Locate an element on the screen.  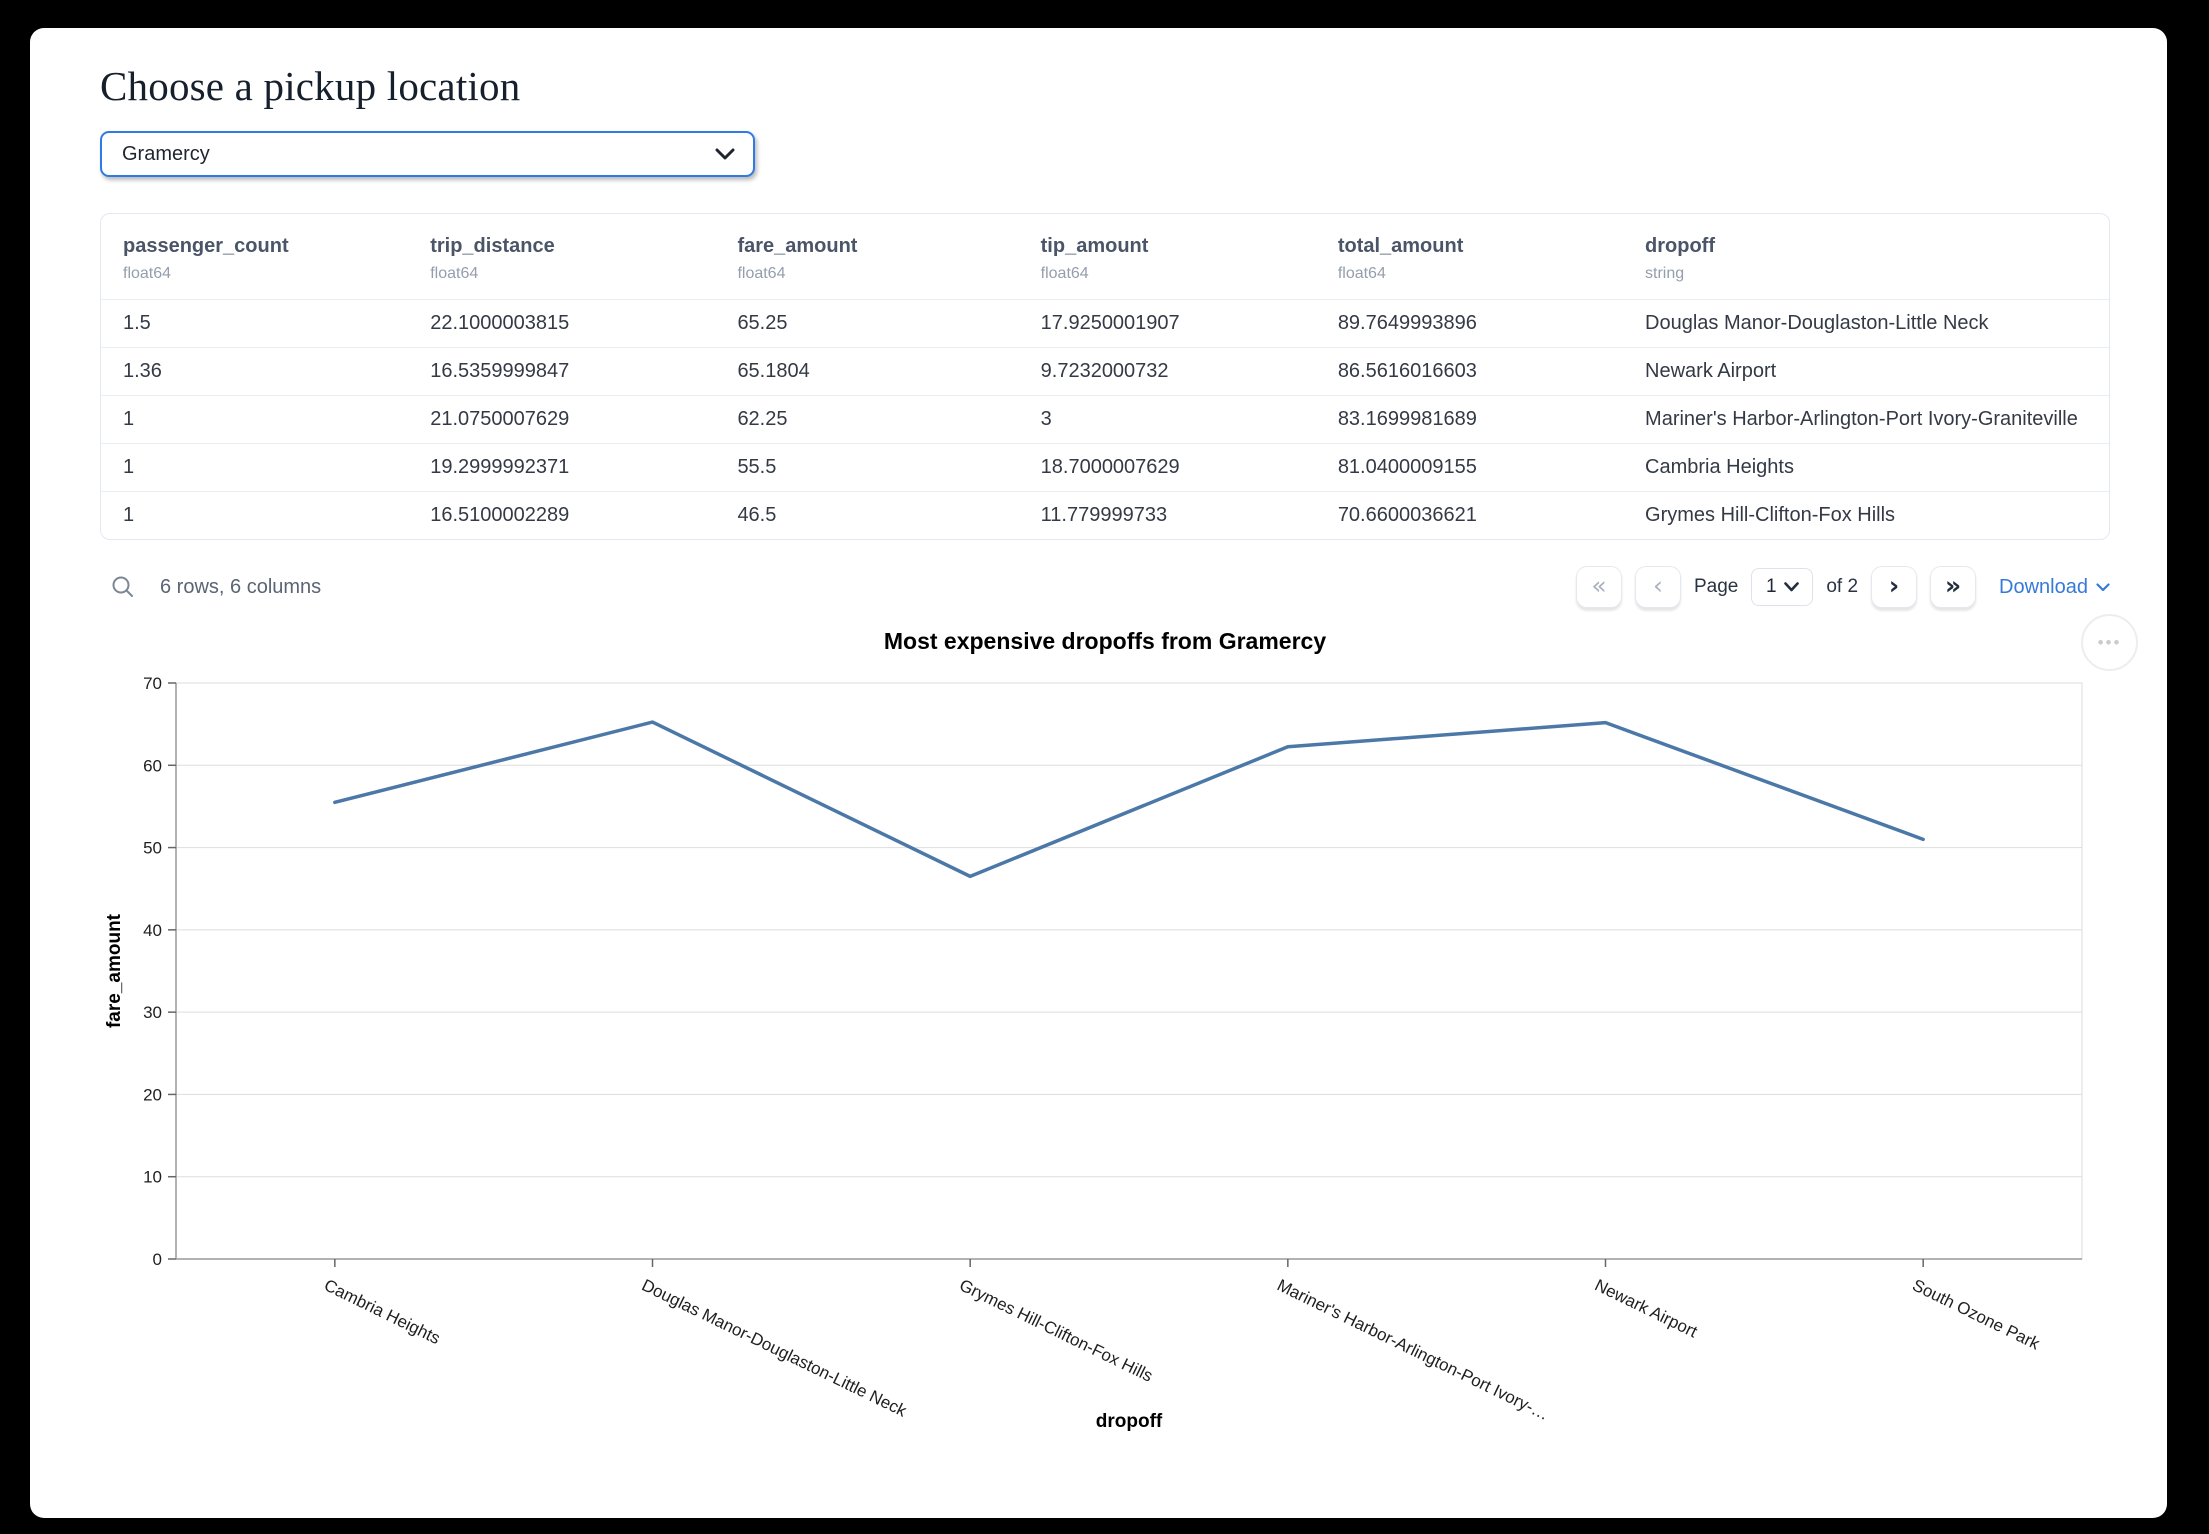
first-page-button: « is located at coordinates (1598, 587).